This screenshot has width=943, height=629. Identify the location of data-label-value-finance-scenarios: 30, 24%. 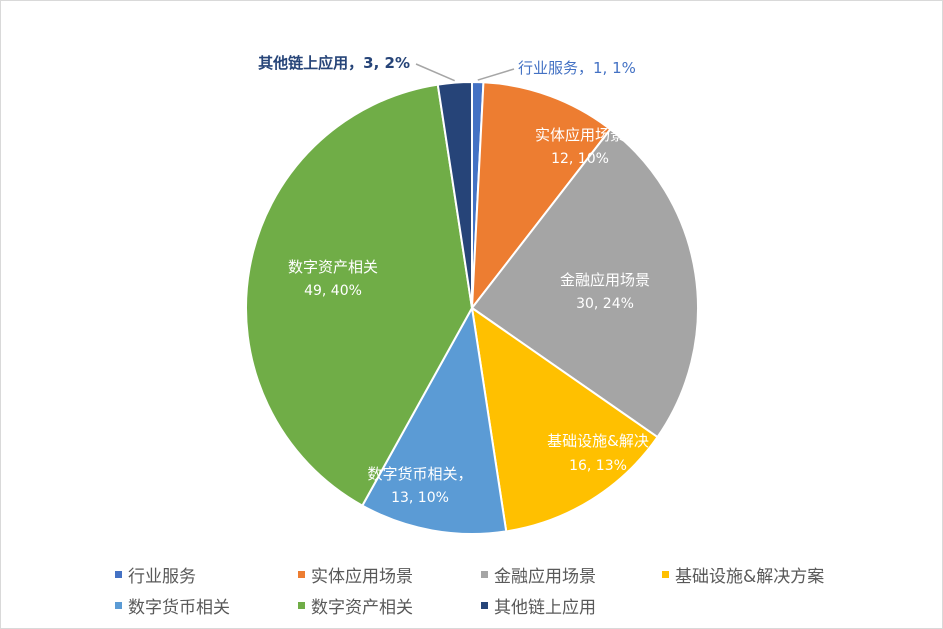
(605, 304).